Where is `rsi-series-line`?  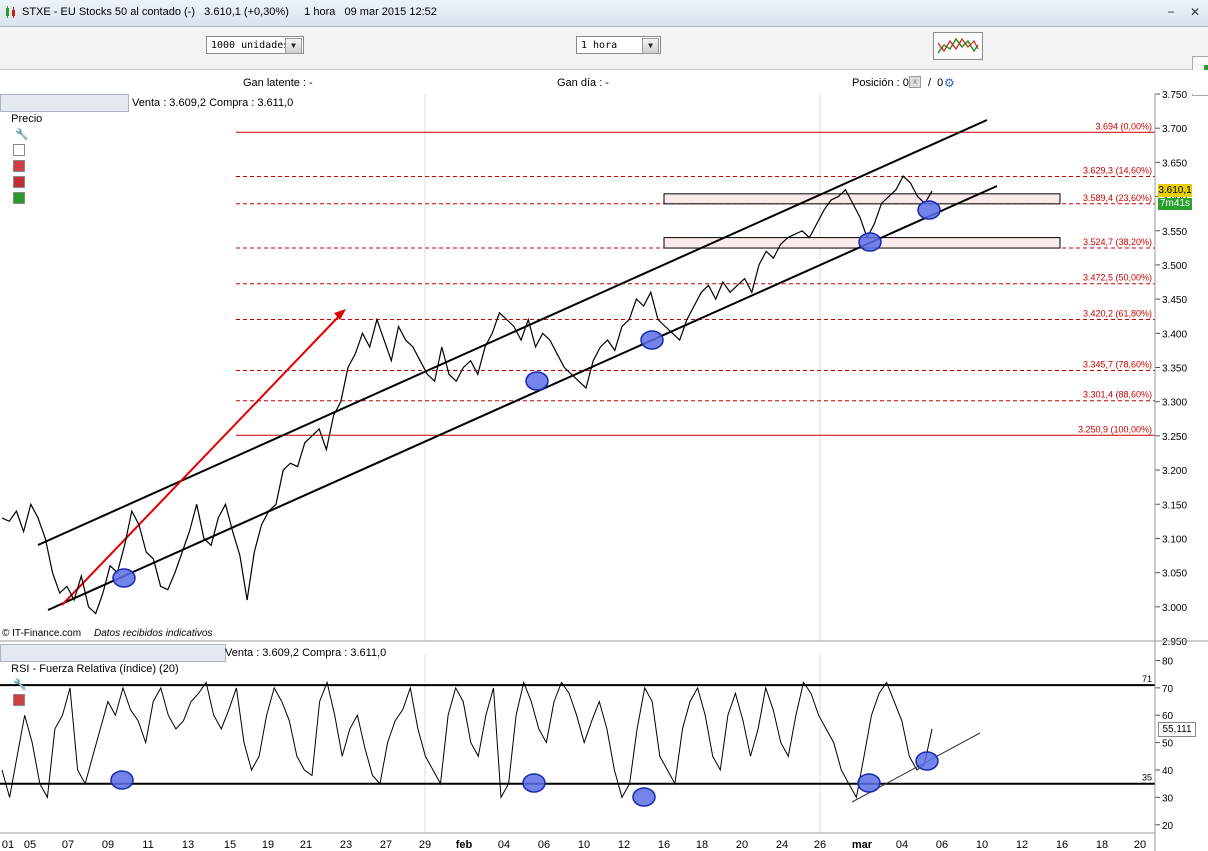 rsi-series-line is located at coordinates (467, 740).